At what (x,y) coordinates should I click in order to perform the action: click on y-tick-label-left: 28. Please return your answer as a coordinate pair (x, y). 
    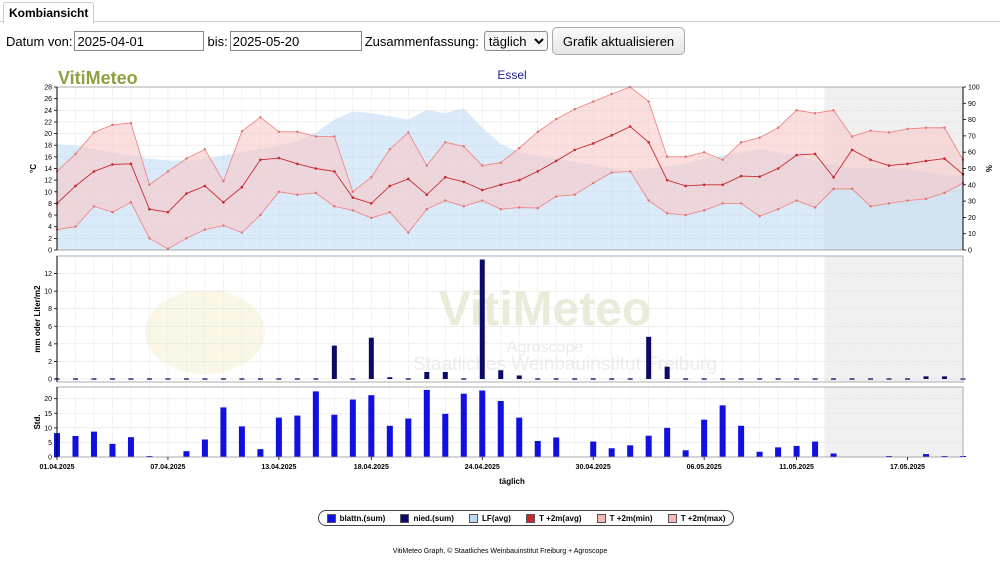
    Looking at the image, I should click on (48, 88).